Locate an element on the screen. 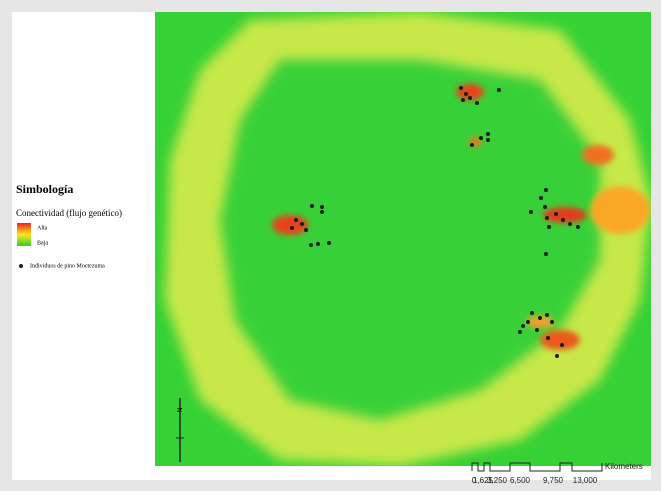 The height and width of the screenshot is (491, 661). scale-label: 6,500 is located at coordinates (520, 480).